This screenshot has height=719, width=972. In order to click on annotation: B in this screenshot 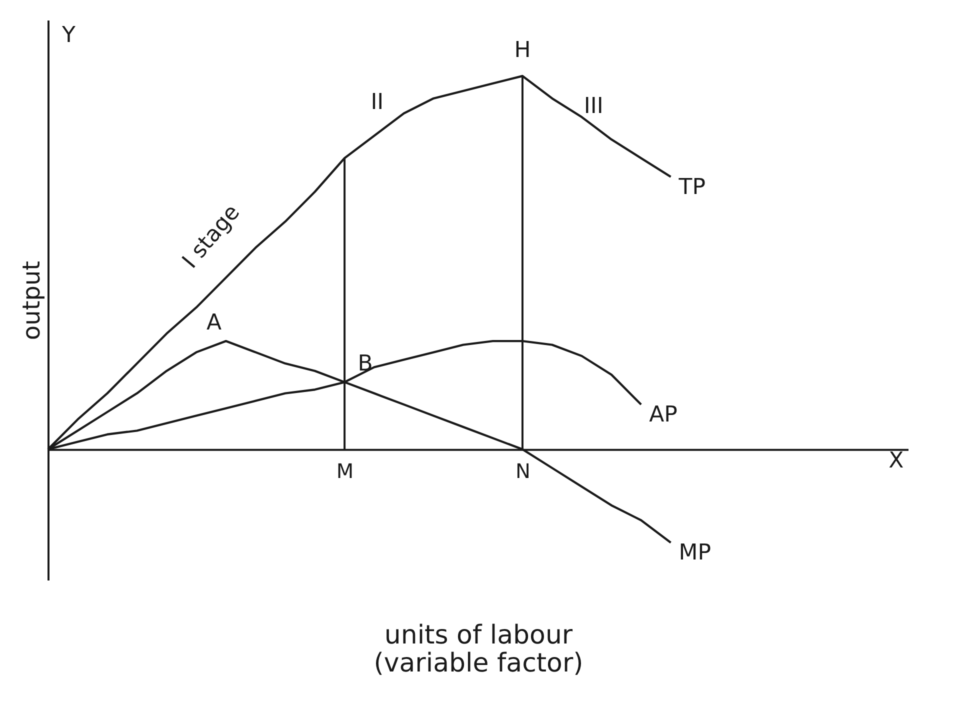, I will do `click(365, 363)`.